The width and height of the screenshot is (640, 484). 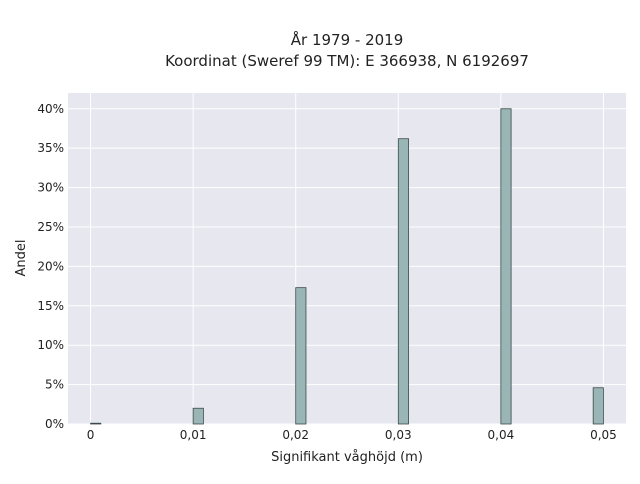 What do you see at coordinates (50, 306) in the screenshot?
I see `y-tick-label: 15%` at bounding box center [50, 306].